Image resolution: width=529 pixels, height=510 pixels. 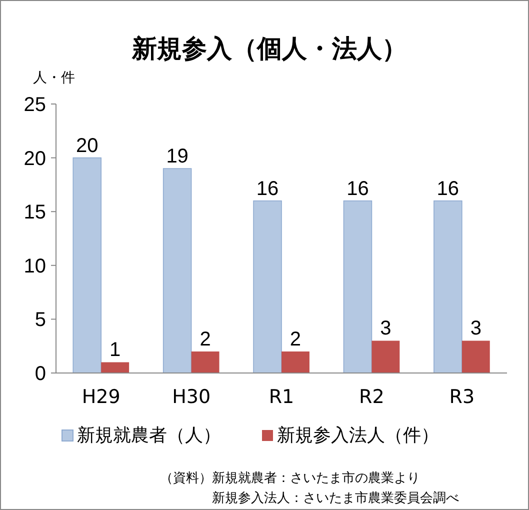 What do you see at coordinates (335, 498) in the screenshot?
I see `text: 新規参入法人：さいたま市農業委員会調べ` at bounding box center [335, 498].